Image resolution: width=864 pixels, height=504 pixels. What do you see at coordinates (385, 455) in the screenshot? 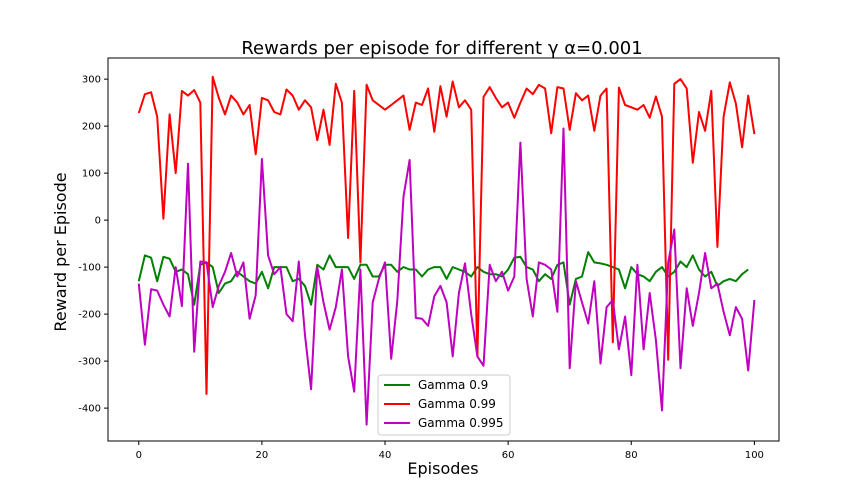
I see `x-tick-label: 40` at bounding box center [385, 455].